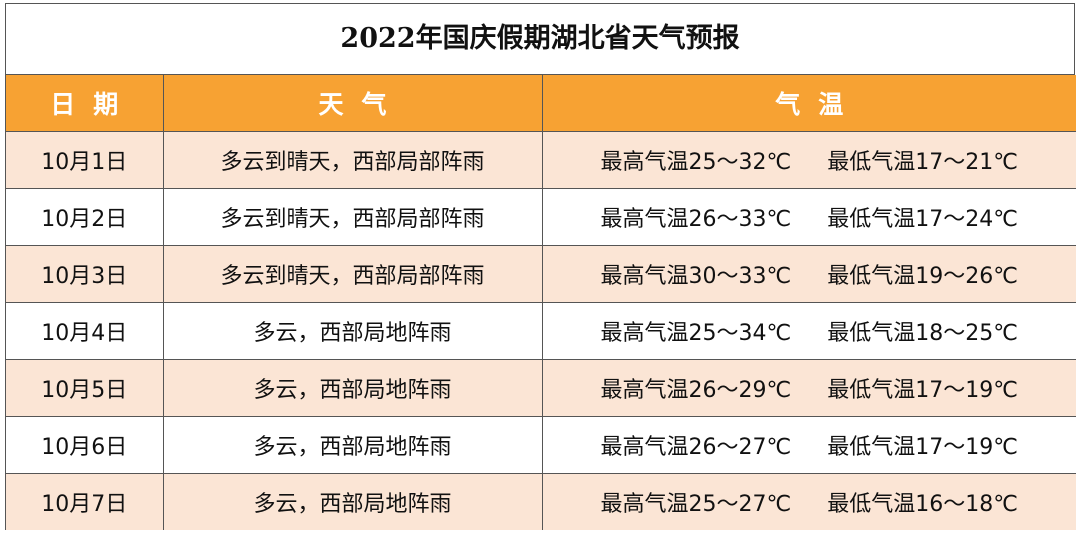 Image resolution: width=1080 pixels, height=536 pixels. What do you see at coordinates (85, 388) in the screenshot?
I see `date-cell: 10月5日` at bounding box center [85, 388].